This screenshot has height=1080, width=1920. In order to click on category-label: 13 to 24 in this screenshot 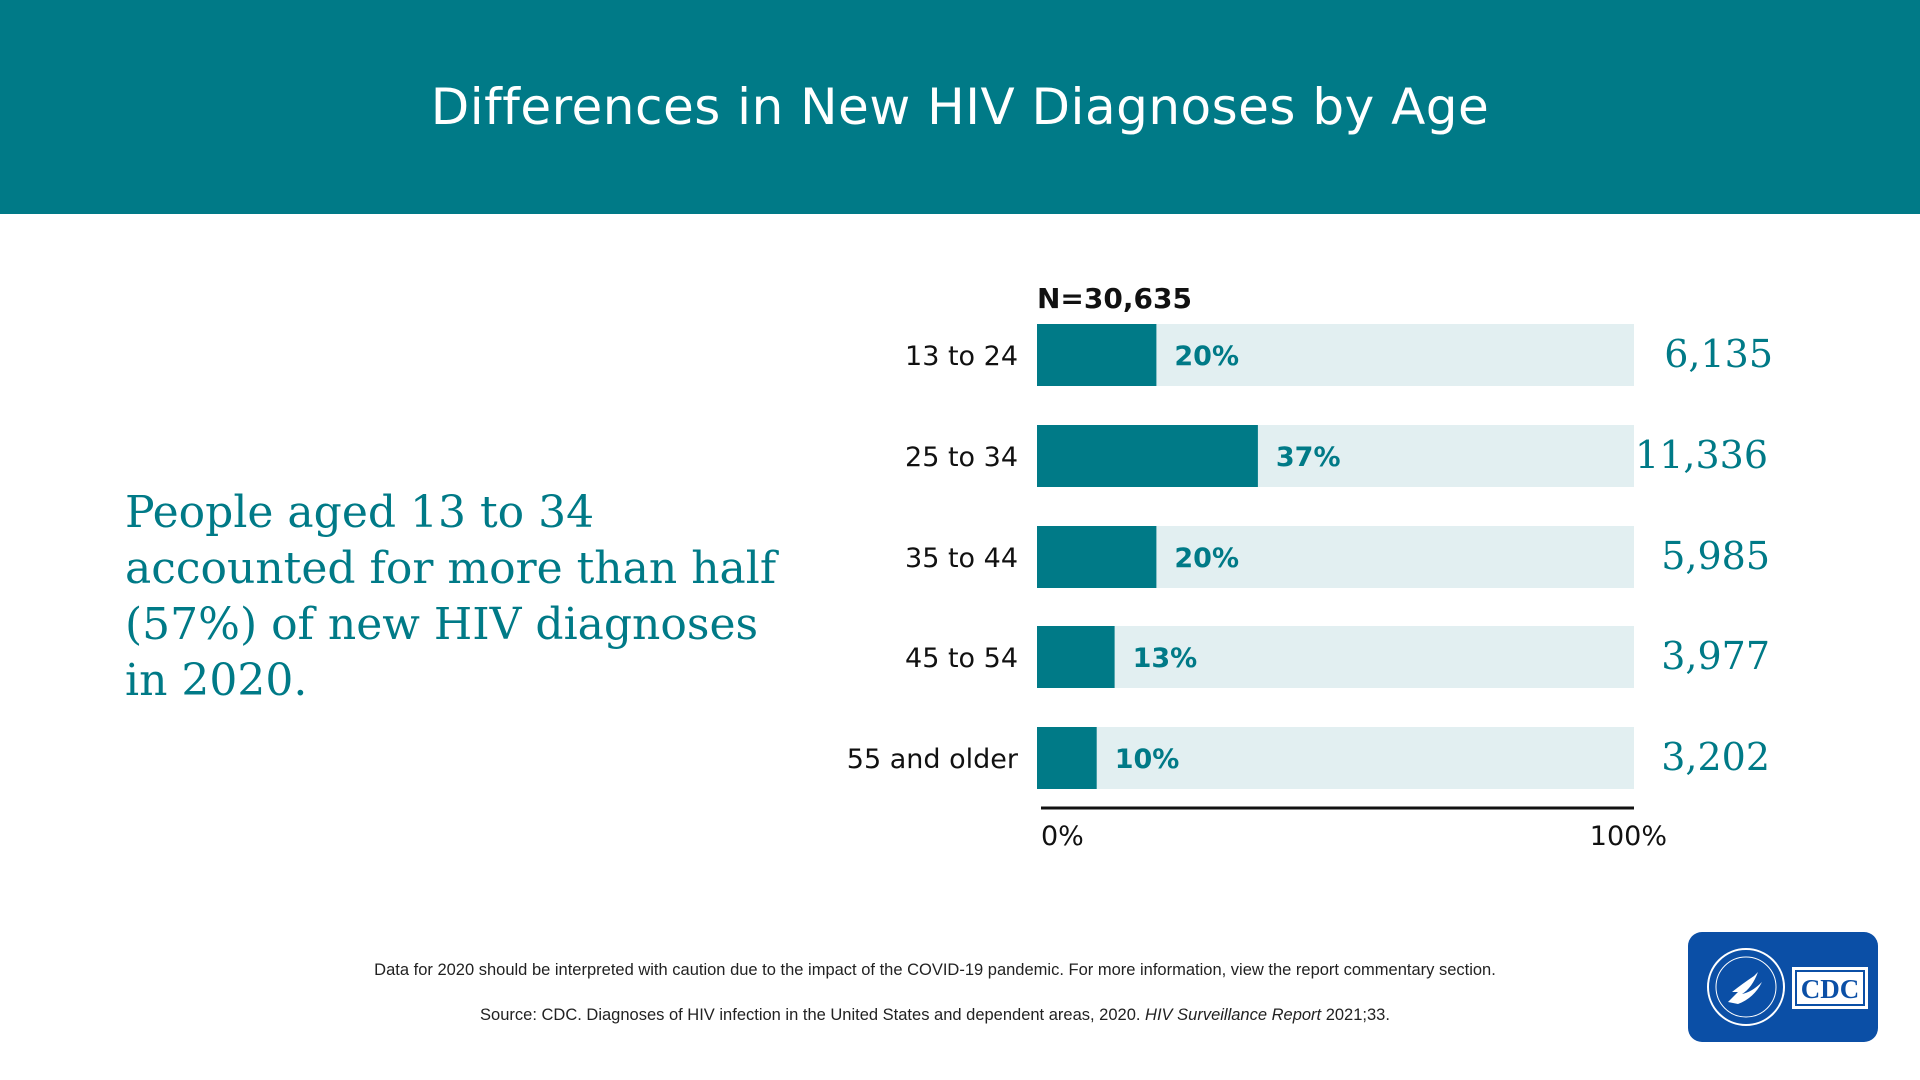, I will do `click(961, 356)`.